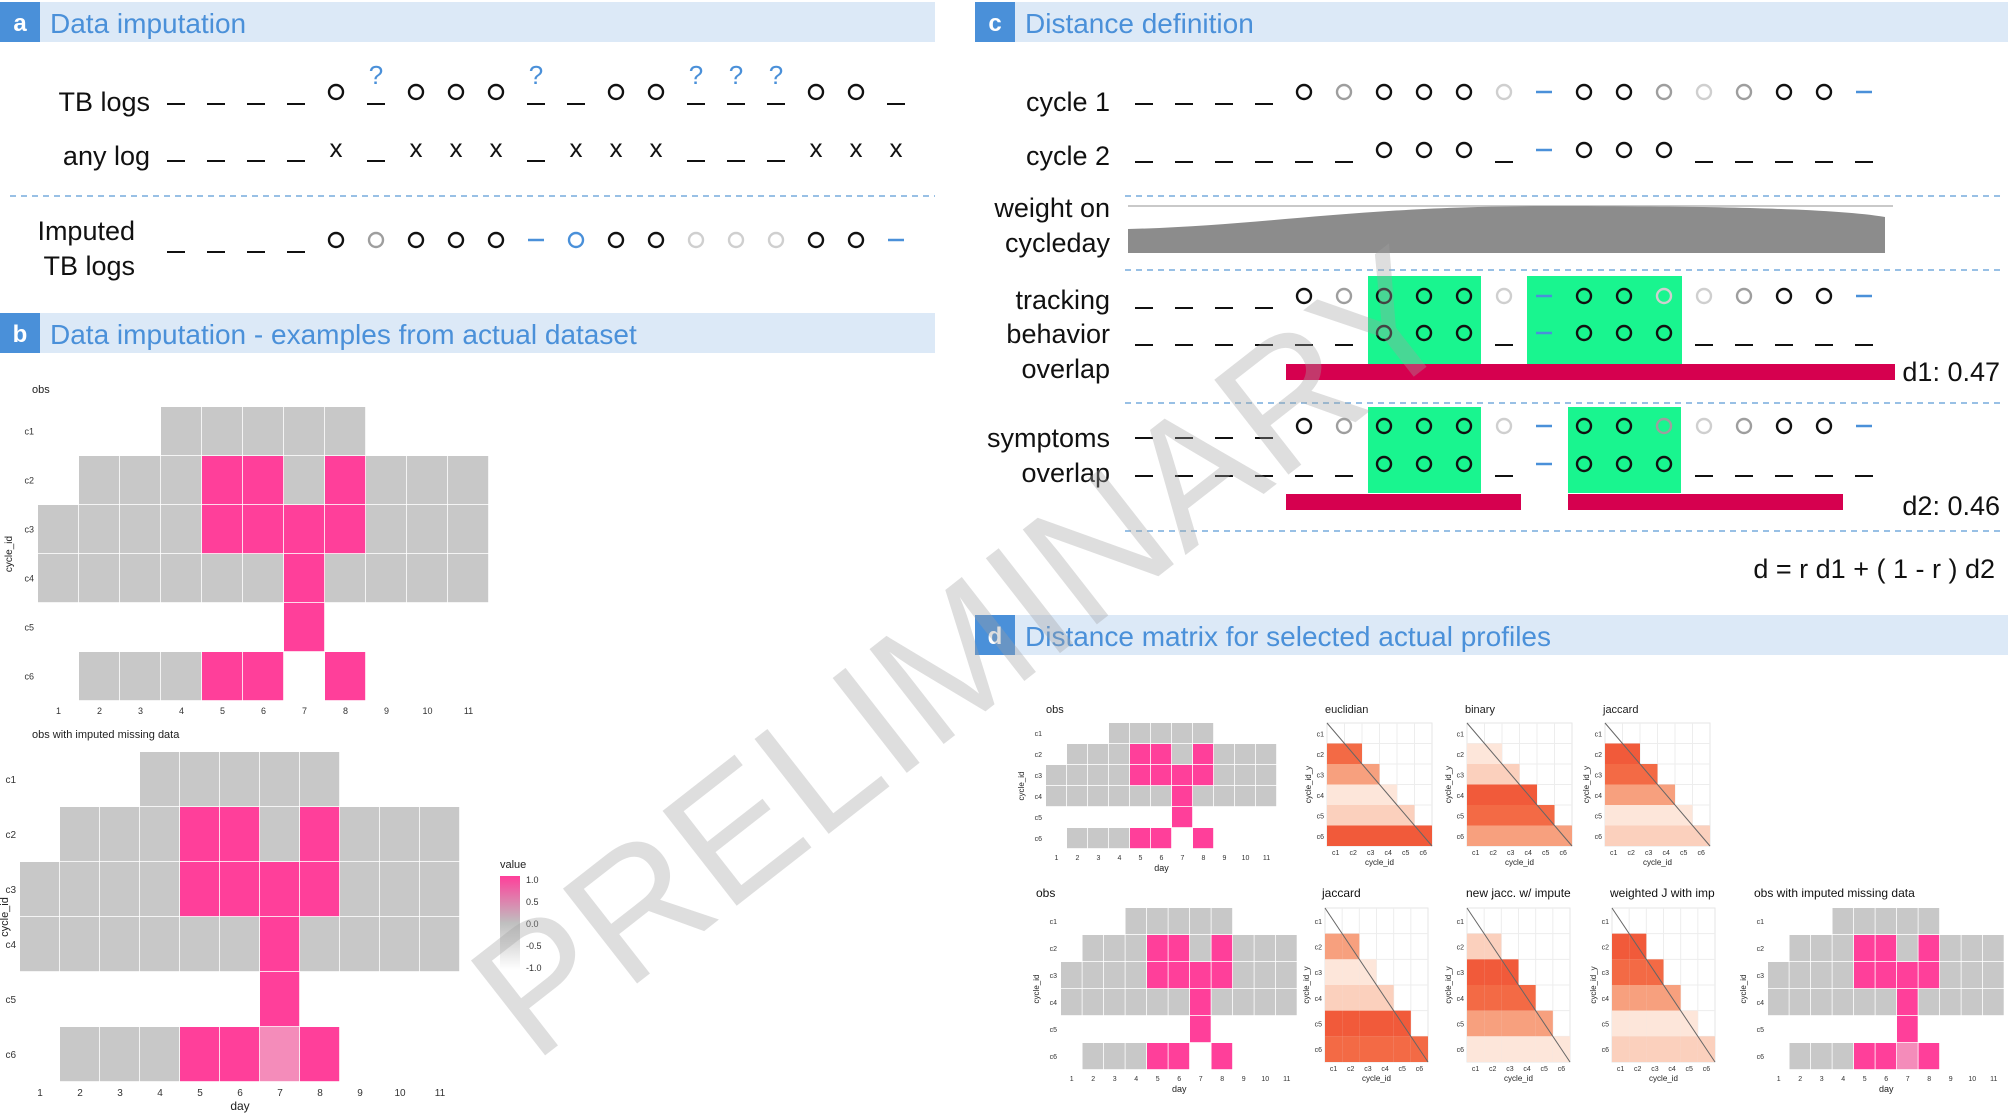  I want to click on row-tick-label: c5, so click(1039, 818).